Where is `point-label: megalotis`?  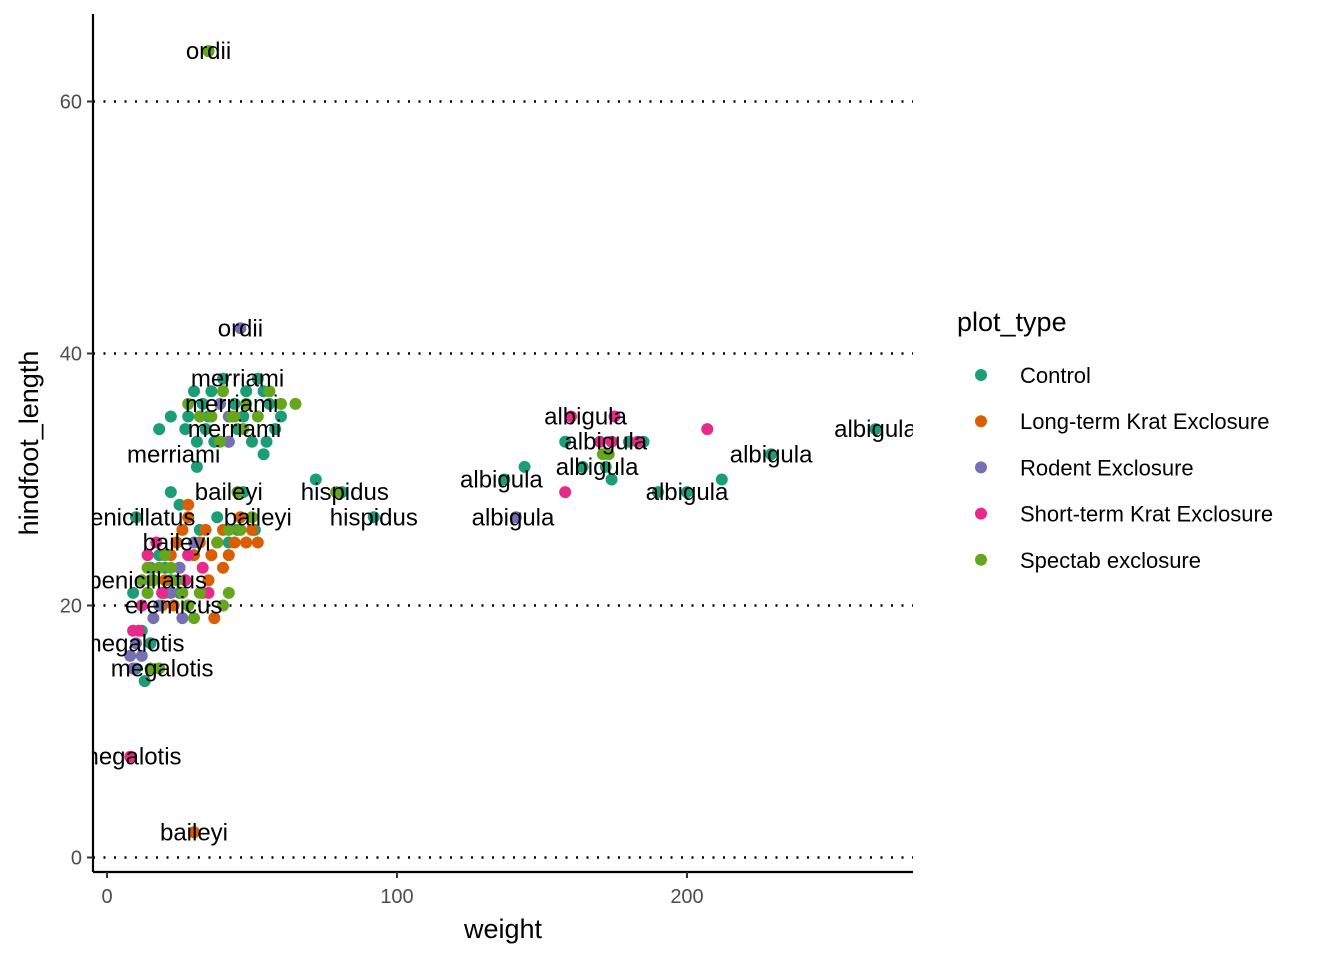
point-label: megalotis is located at coordinates (130, 757).